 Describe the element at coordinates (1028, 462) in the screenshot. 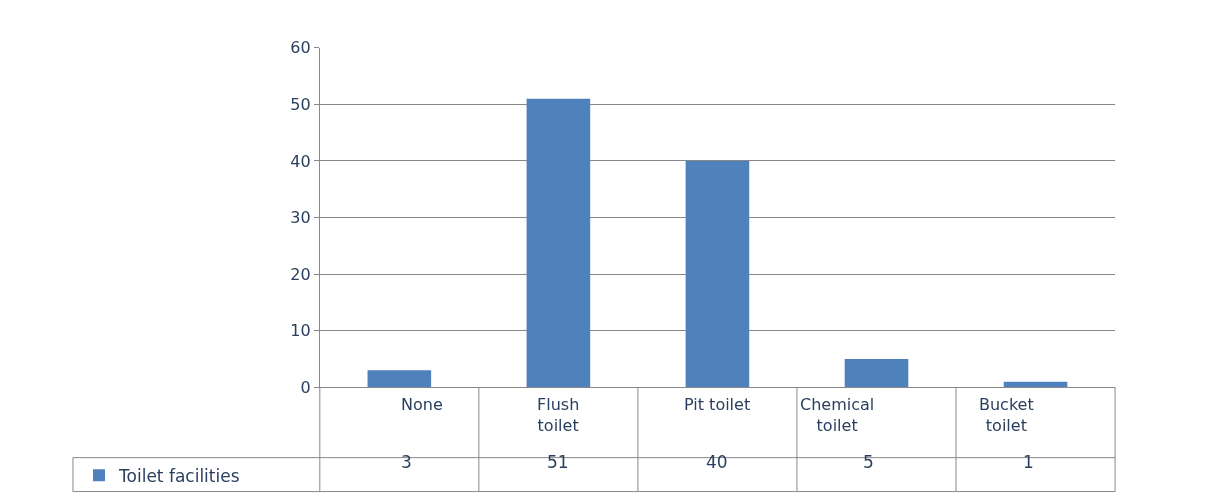

I see `data-label: 1` at that location.